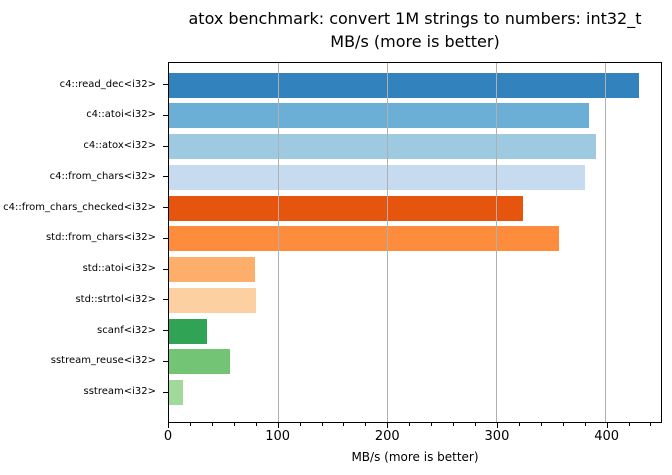 This screenshot has height=475, width=672. Describe the element at coordinates (404, 85) in the screenshot. I see `bar-c4-read-dec-i32-` at that location.